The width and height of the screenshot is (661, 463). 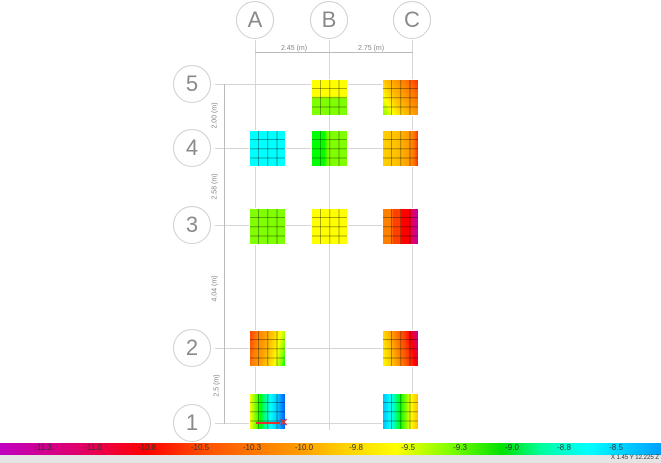 I want to click on grid-bubble-4: 4, so click(x=192, y=148).